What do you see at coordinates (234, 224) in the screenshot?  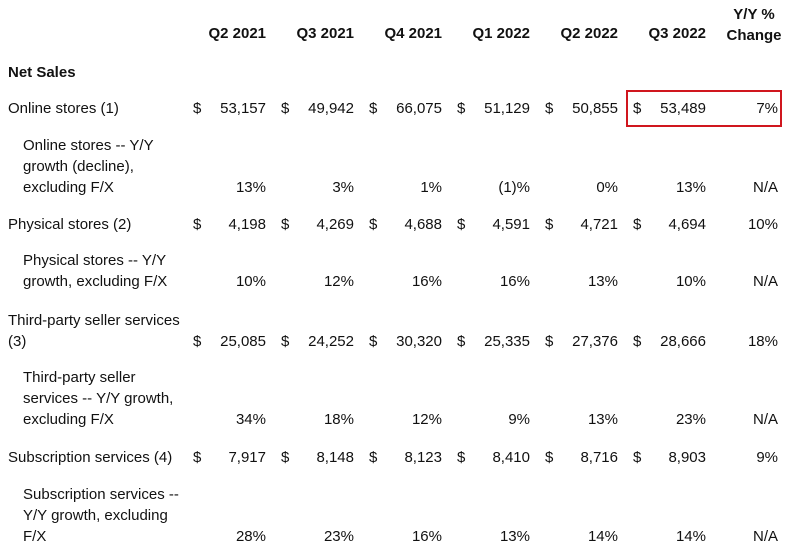 I see `money: $4,198` at bounding box center [234, 224].